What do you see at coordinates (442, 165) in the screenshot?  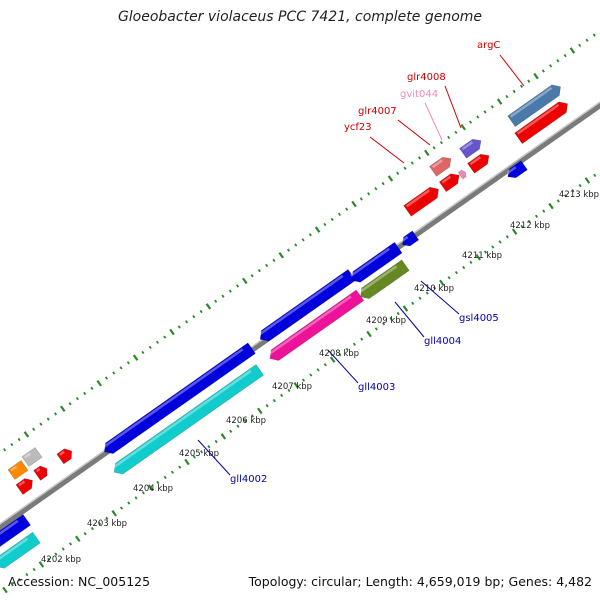 I see `glr4007-body` at bounding box center [442, 165].